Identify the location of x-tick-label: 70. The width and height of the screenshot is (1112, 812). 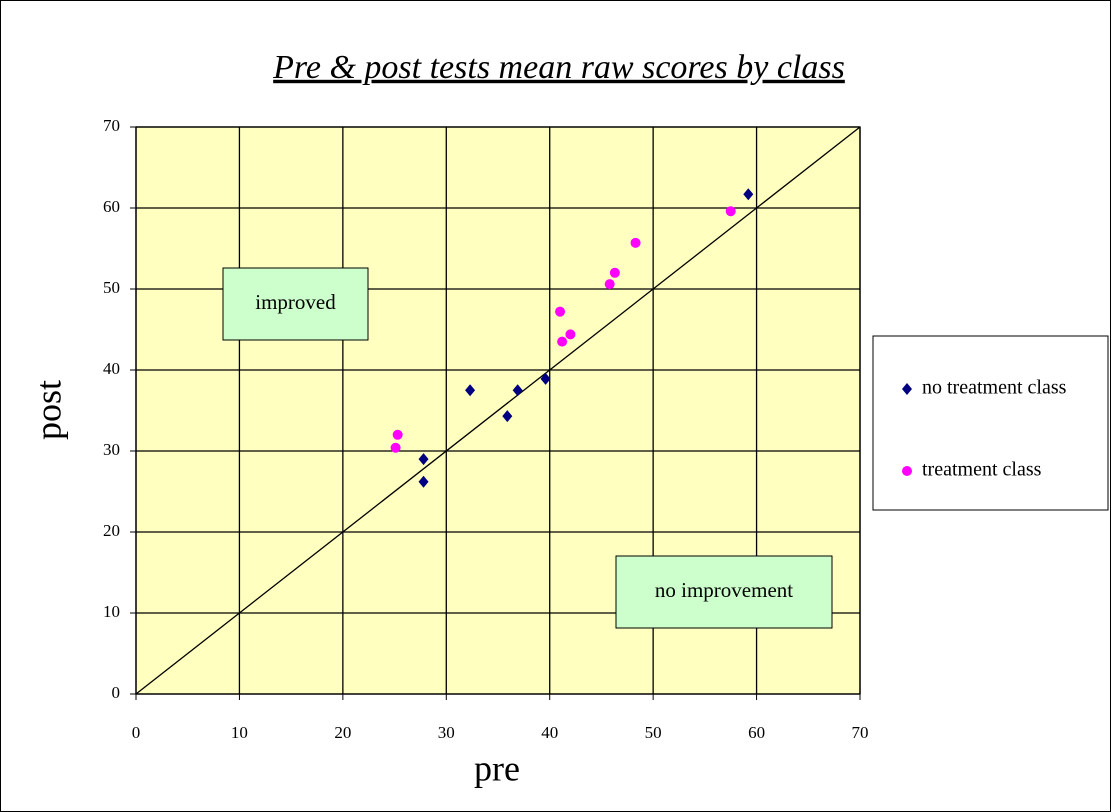
(860, 732).